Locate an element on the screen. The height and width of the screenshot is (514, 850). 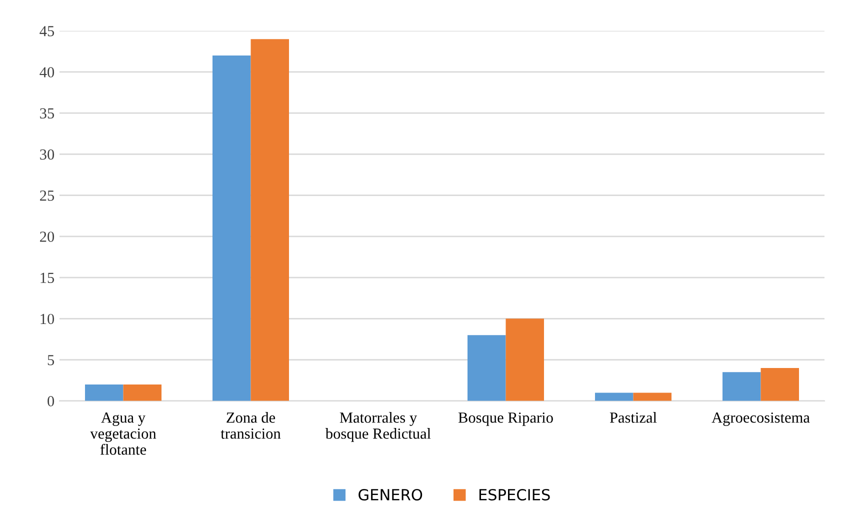
y-tick-label: 25 is located at coordinates (47, 195).